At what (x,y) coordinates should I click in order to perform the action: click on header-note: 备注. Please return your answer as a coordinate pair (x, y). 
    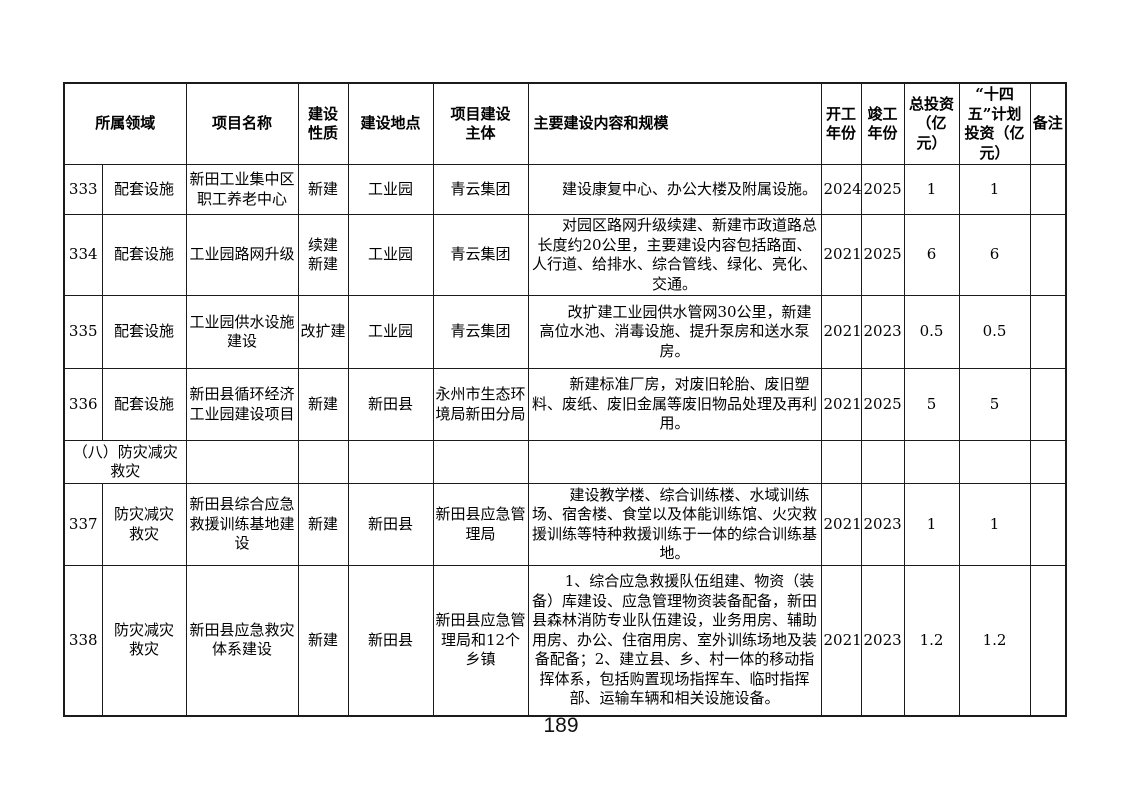
    Looking at the image, I should click on (1048, 123).